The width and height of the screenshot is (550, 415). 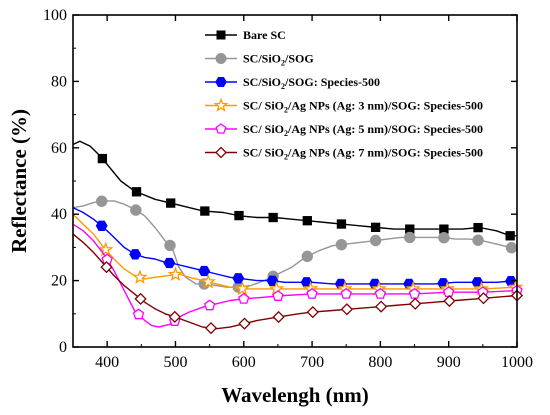 I want to click on legend-label: Bare SC, so click(x=264, y=35).